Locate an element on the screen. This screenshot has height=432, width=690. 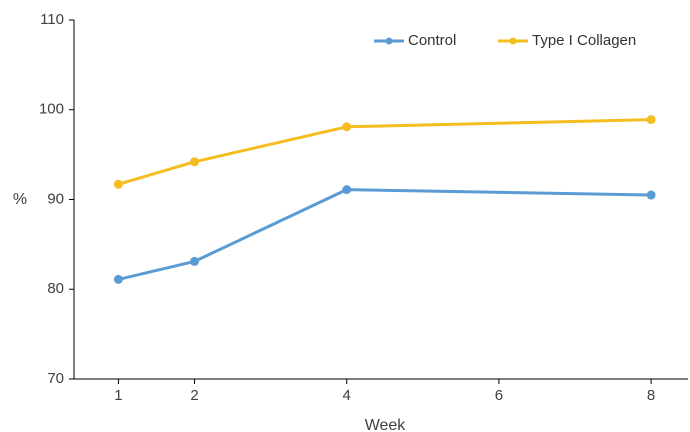
x-ticks: 1 2 4 6 8 is located at coordinates (384, 391).